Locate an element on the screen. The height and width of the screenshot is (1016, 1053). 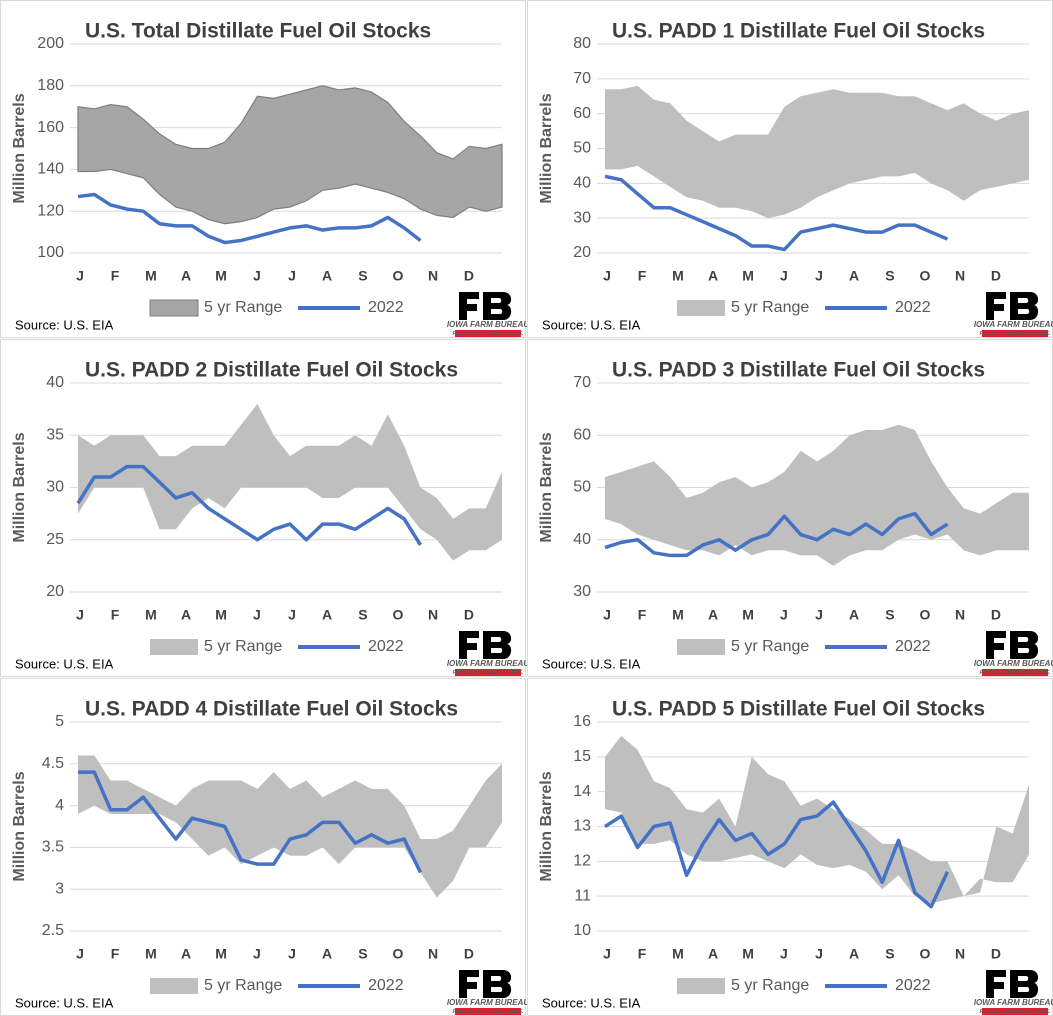
y-tick-label: 160 is located at coordinates (50, 127).